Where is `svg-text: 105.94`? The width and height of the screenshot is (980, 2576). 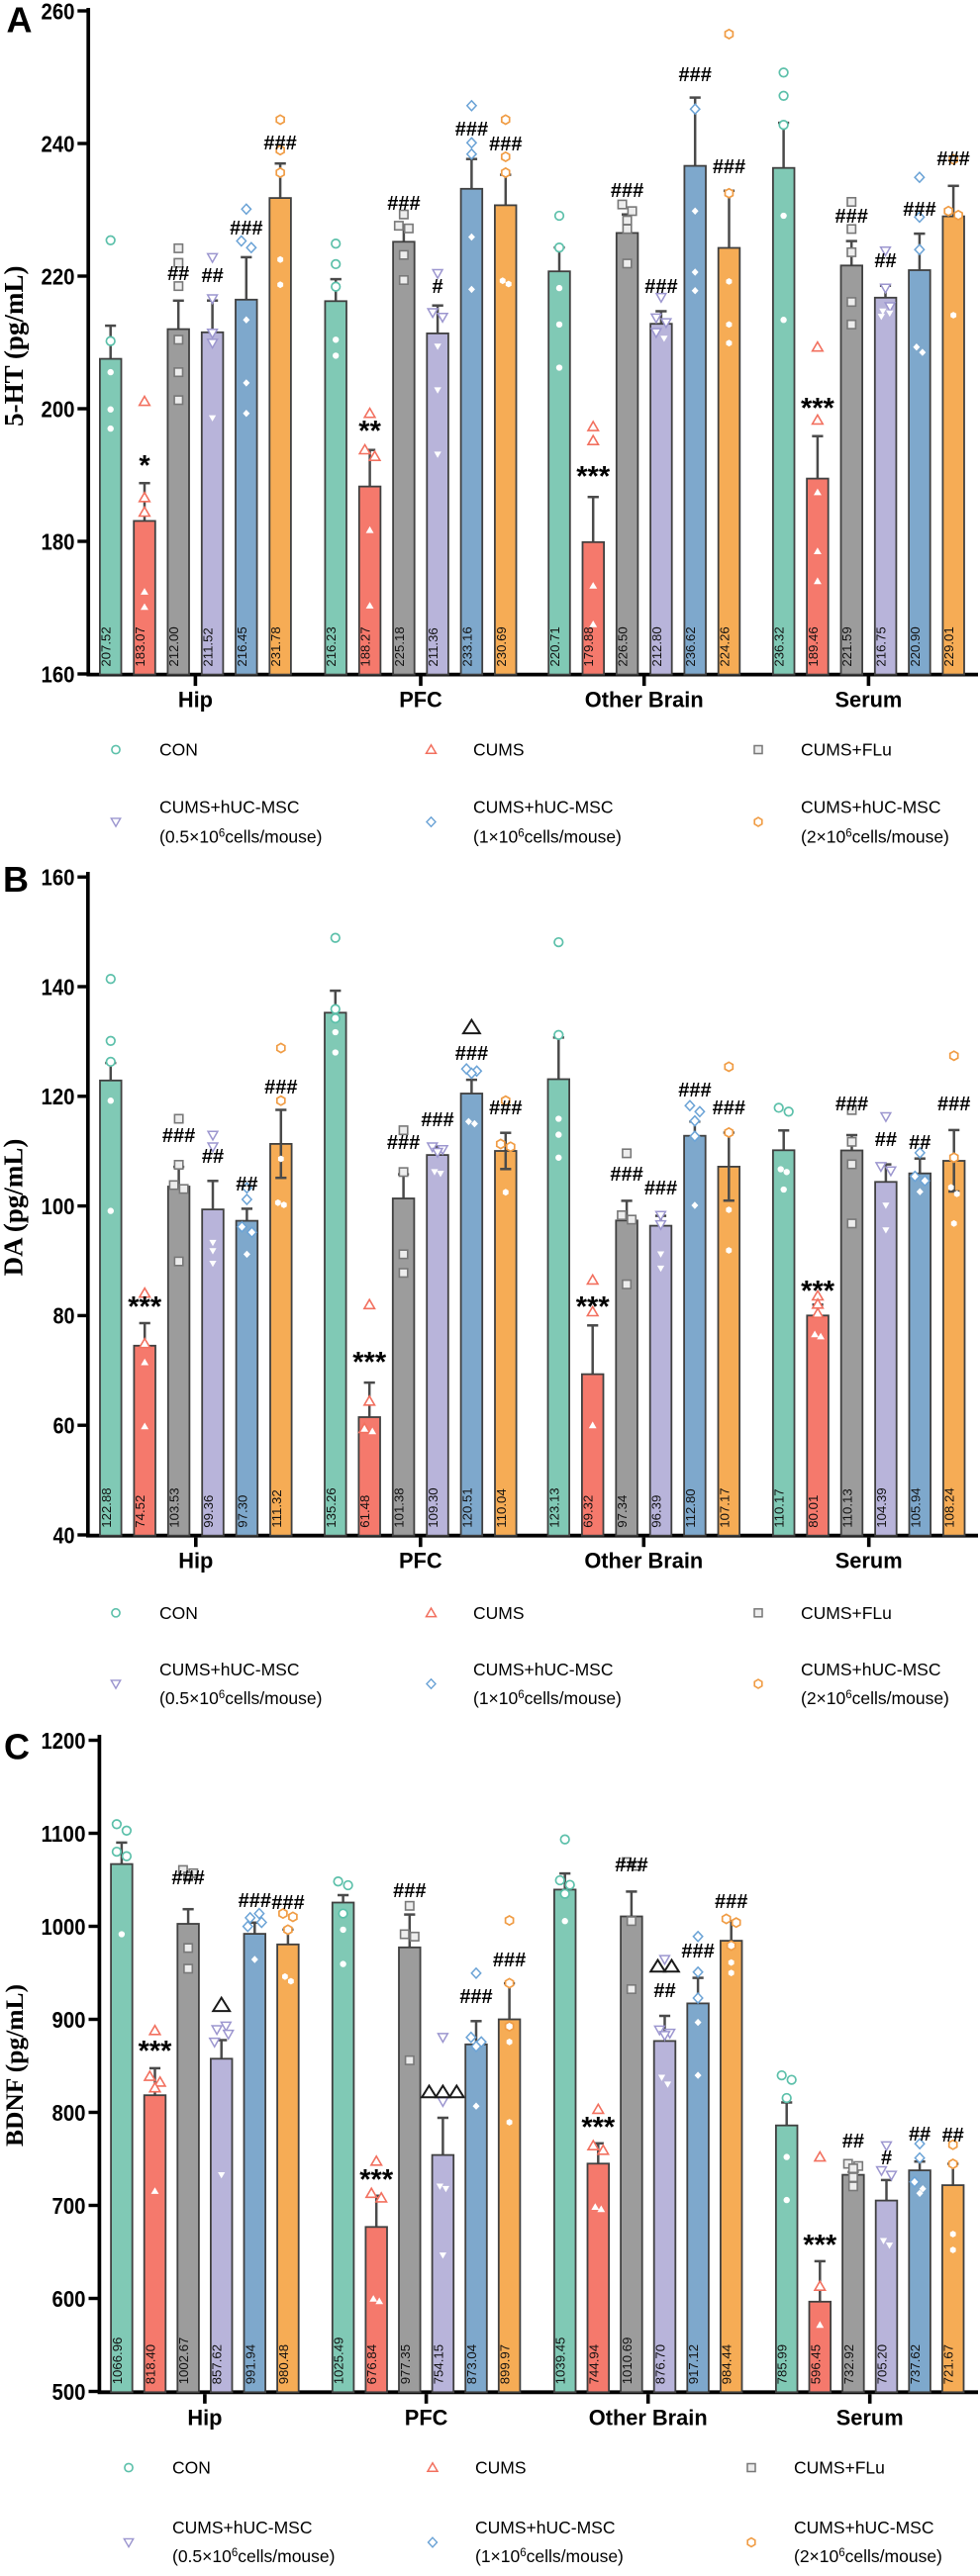
svg-text: 105.94 is located at coordinates (915, 1507).